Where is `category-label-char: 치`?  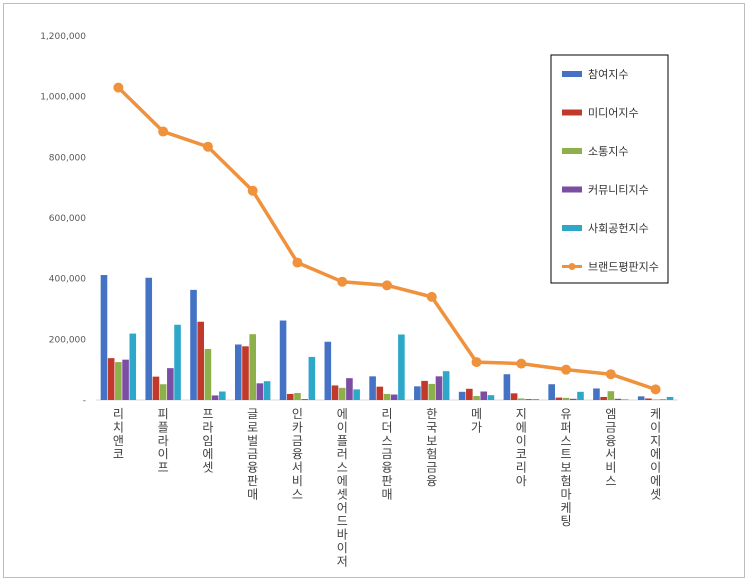
category-label-char: 치 is located at coordinates (118, 427).